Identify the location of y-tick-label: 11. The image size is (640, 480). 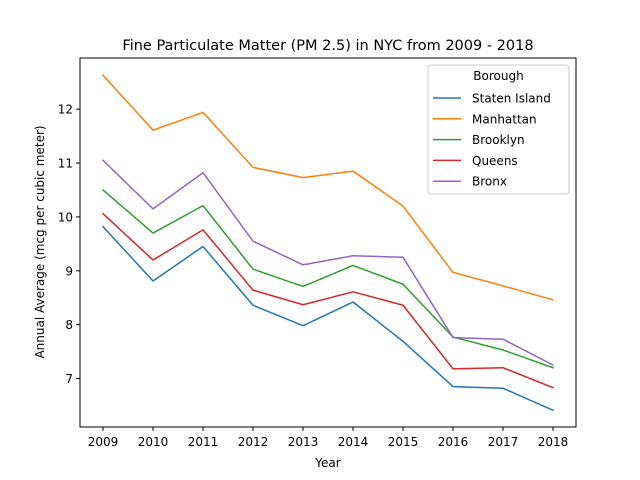
(65, 164).